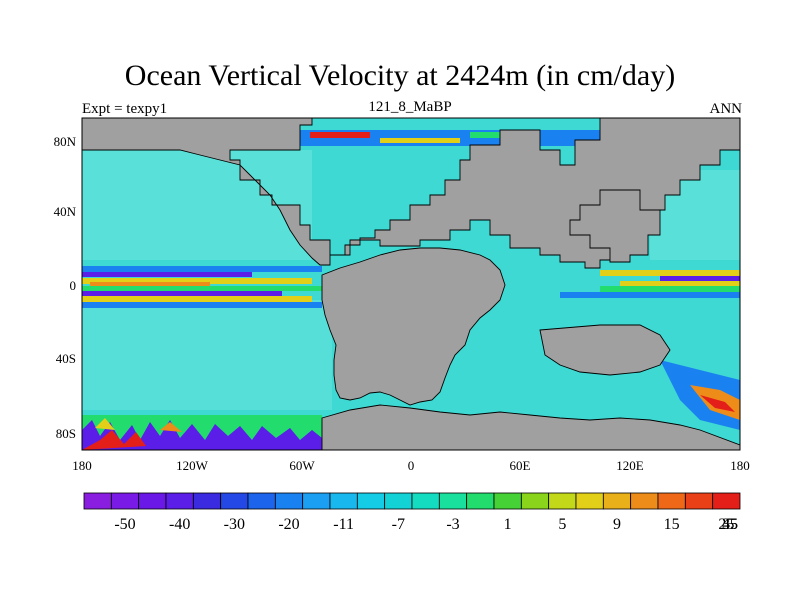  Describe the element at coordinates (605, 350) in the screenshot. I see `land-australia` at that location.